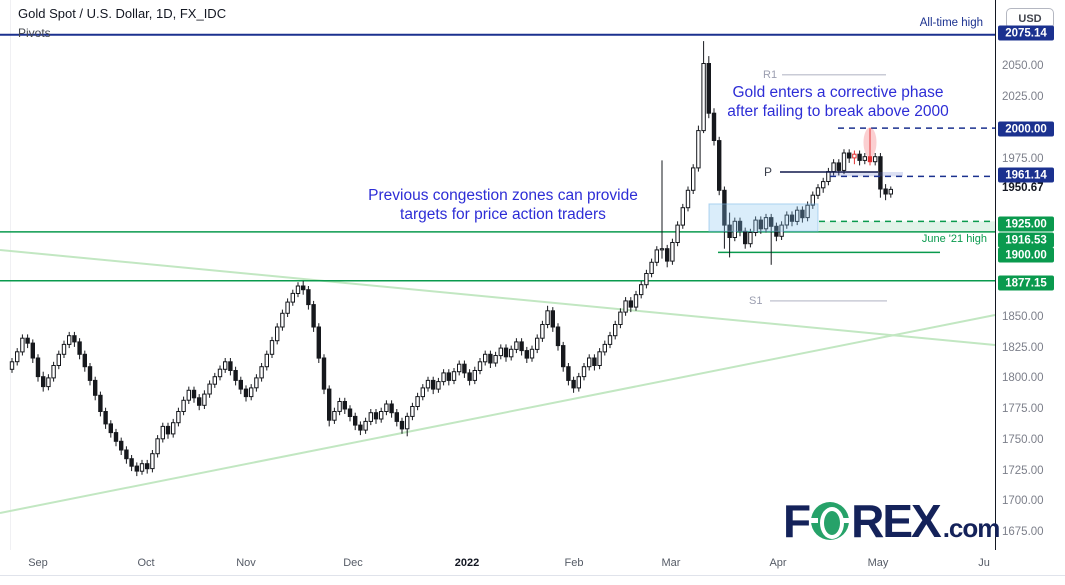  Describe the element at coordinates (1026, 224) in the screenshot. I see `price-label-1925.00: 1925.00` at that location.